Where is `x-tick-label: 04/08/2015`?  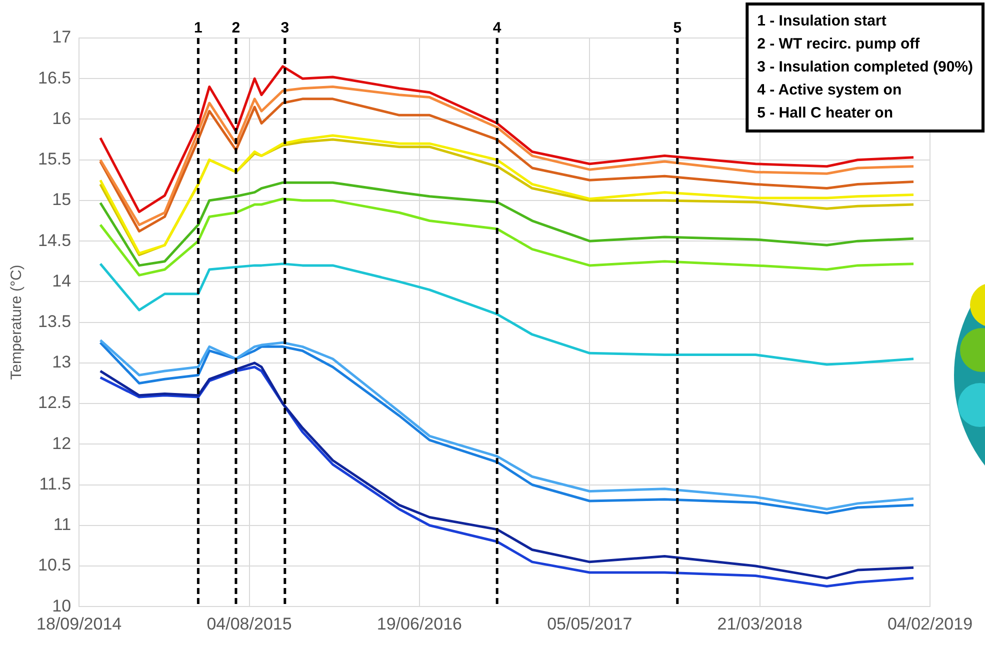 x-tick-label: 04/08/2015 is located at coordinates (249, 624).